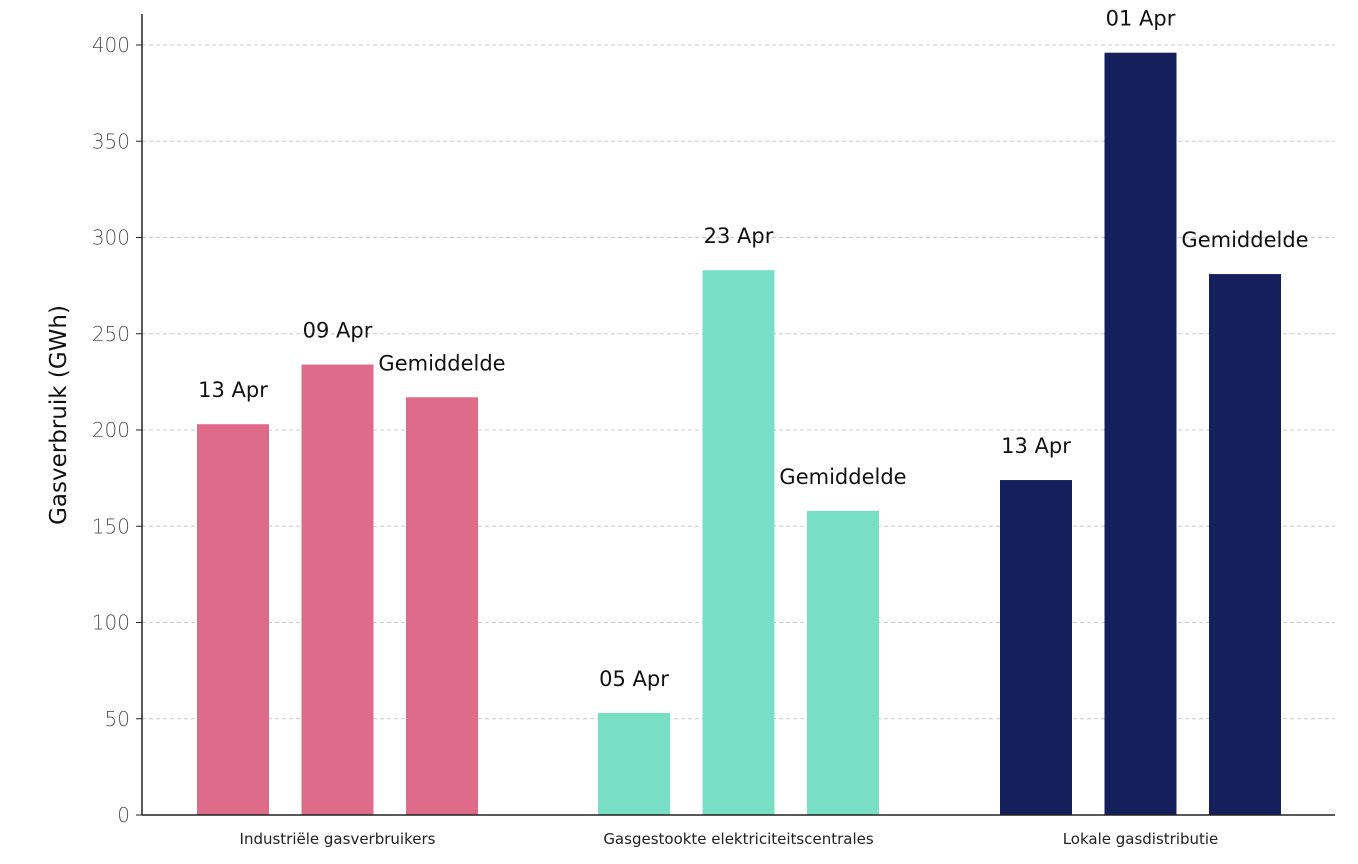 The width and height of the screenshot is (1358, 864). What do you see at coordinates (123, 815) in the screenshot?
I see `y-tick-label: 0` at bounding box center [123, 815].